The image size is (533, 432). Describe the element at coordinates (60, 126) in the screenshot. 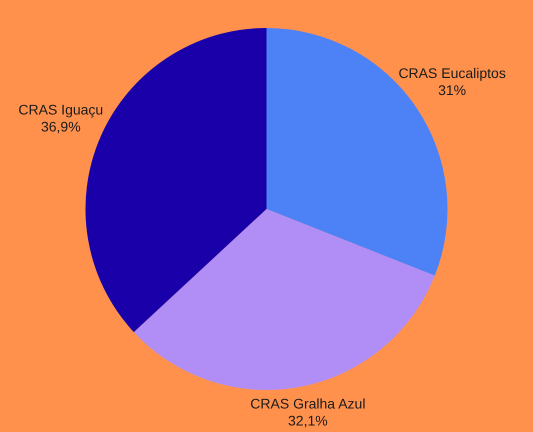

I see `data-label: 36,9%` at that location.